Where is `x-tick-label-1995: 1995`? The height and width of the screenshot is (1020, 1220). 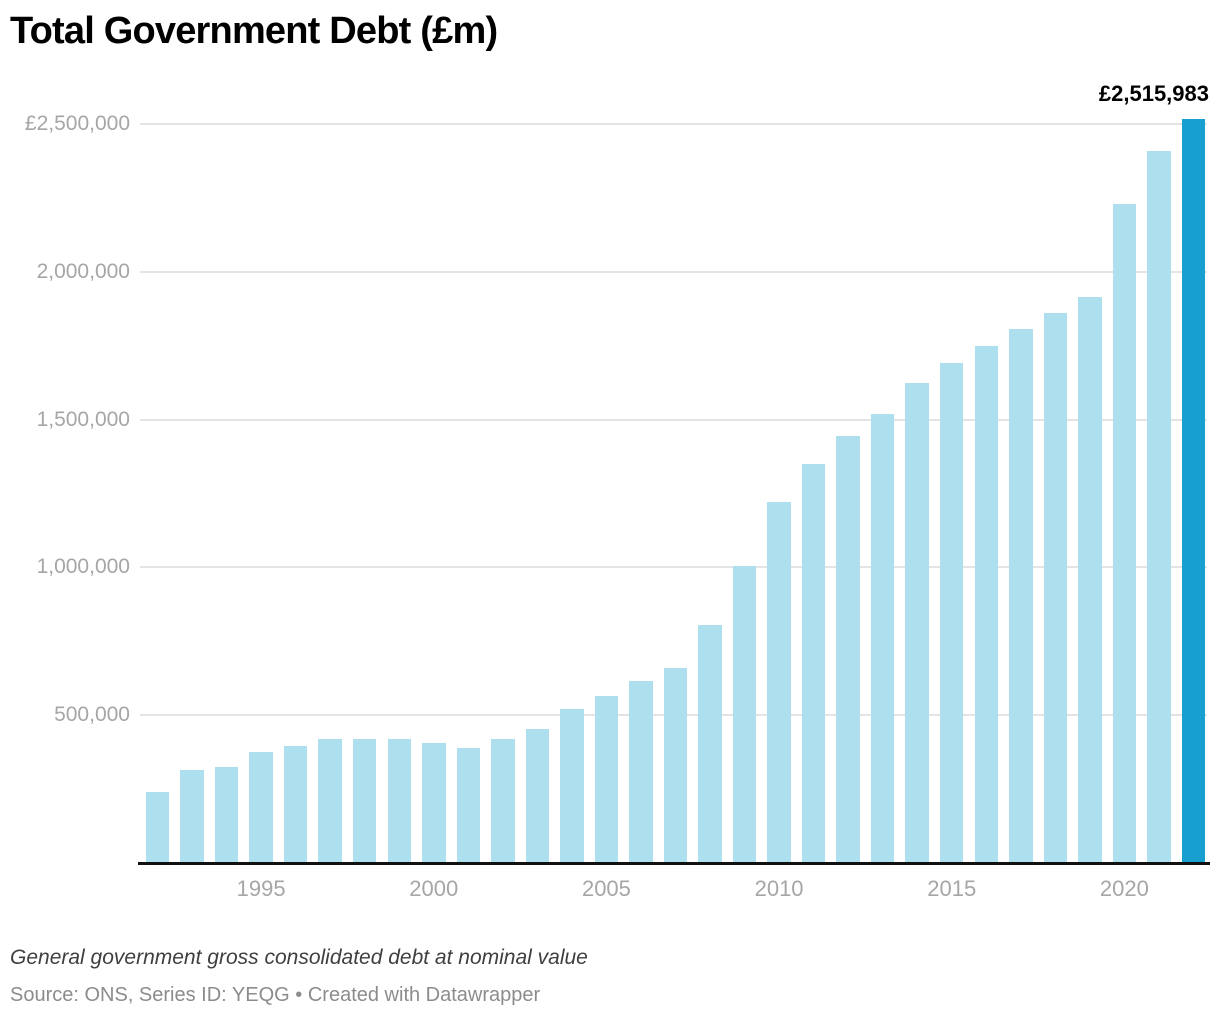 x-tick-label-1995: 1995 is located at coordinates (261, 888).